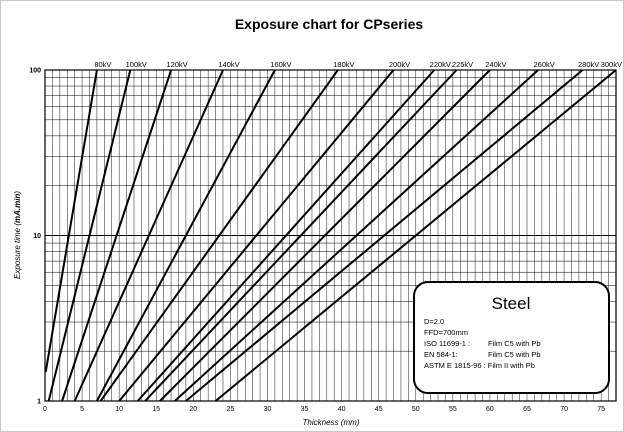 This screenshot has height=432, width=624. Describe the element at coordinates (156, 409) in the screenshot. I see `x-tick-label: 15` at that location.